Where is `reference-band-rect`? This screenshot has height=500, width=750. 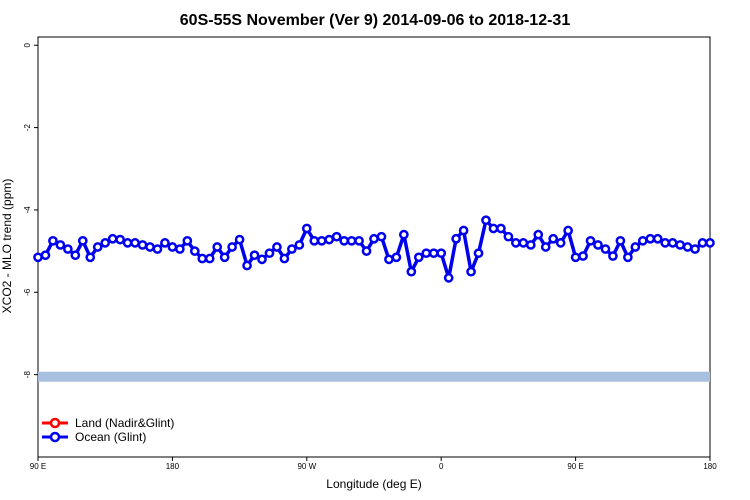
reference-band-rect is located at coordinates (374, 376).